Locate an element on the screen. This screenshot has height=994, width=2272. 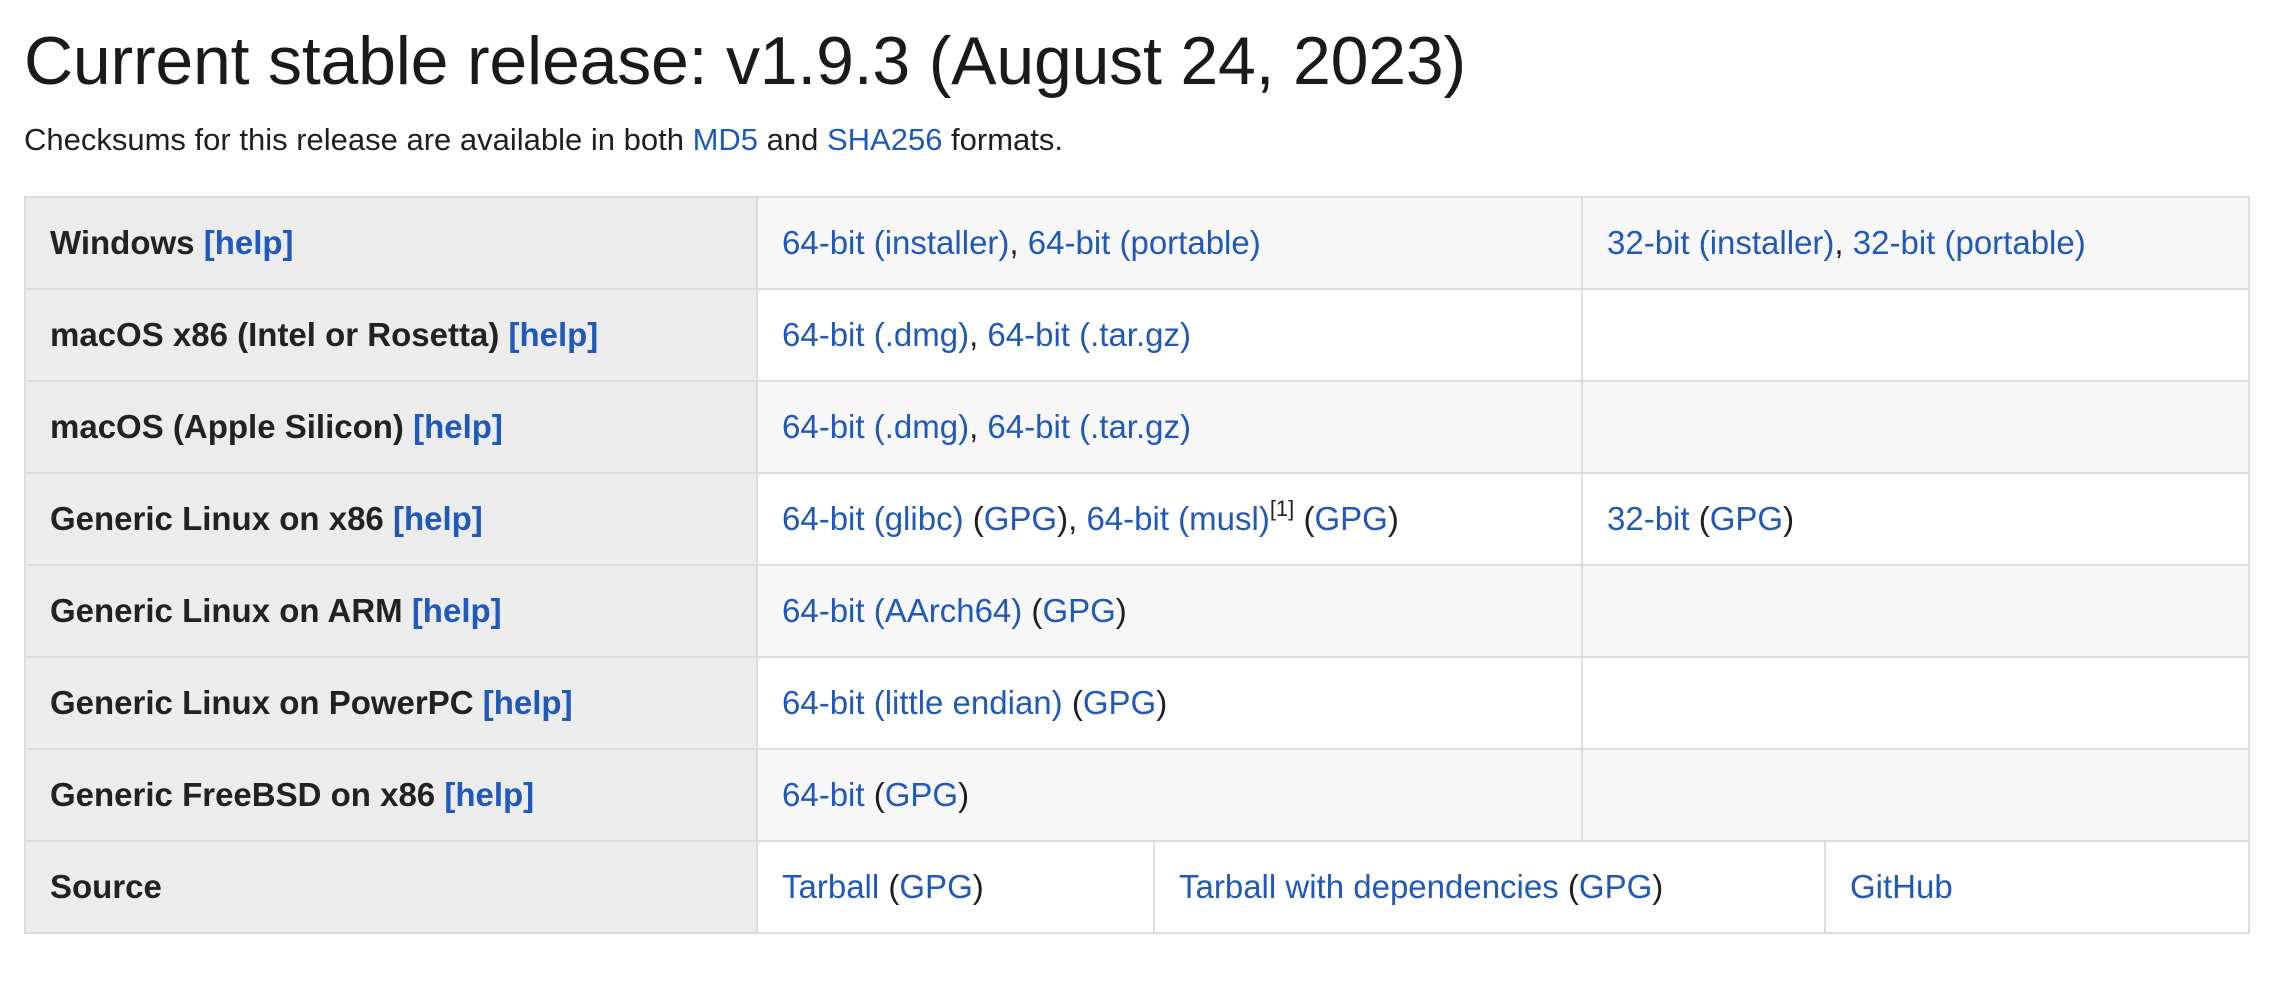
checksums-and: and is located at coordinates (792, 139).